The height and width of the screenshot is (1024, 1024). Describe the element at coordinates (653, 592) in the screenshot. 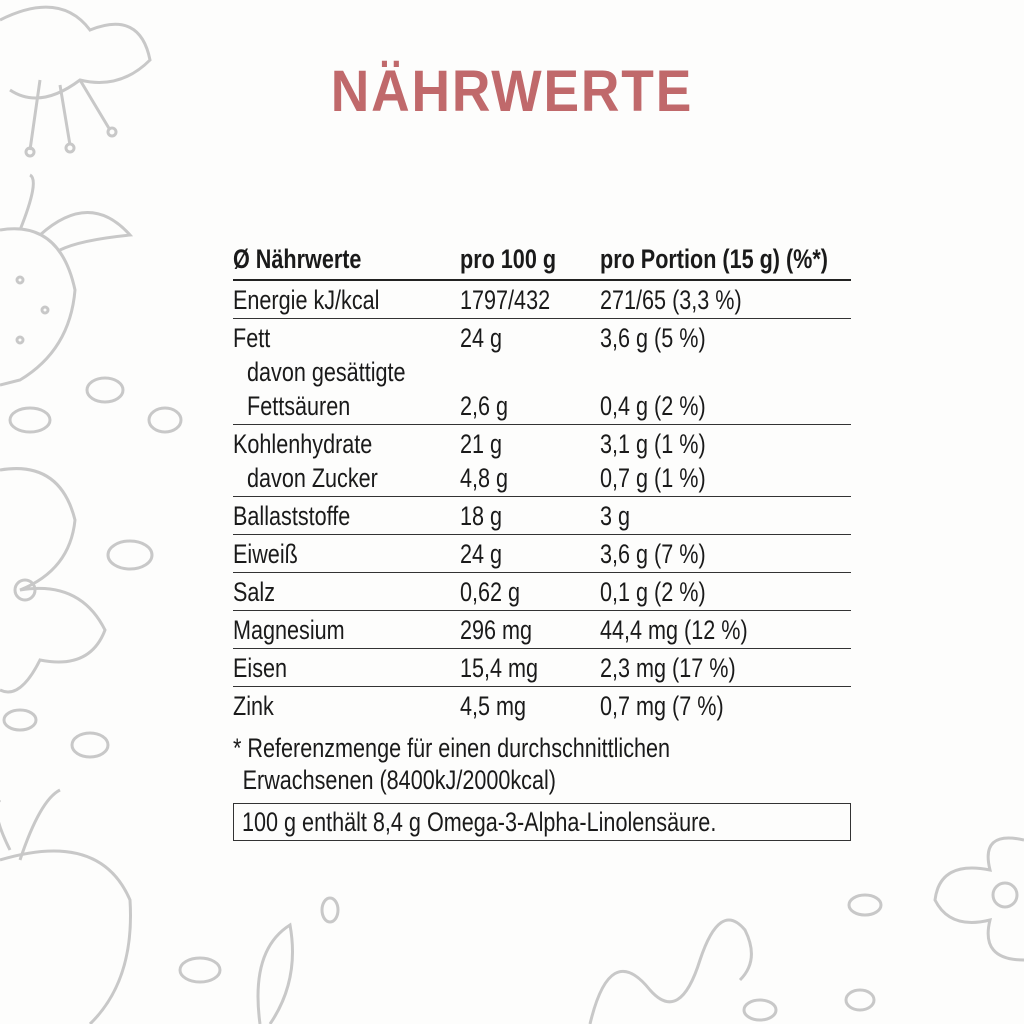

I see `per-portion-value: 0,1 g (2 %)` at that location.